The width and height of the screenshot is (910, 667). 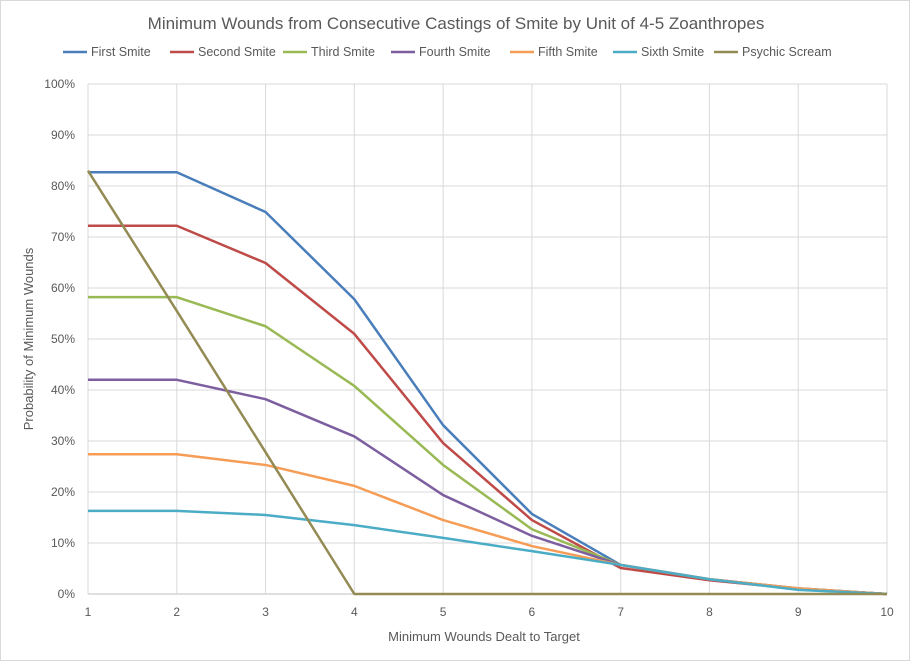 What do you see at coordinates (67, 594) in the screenshot?
I see `y-tick-label: 0%` at bounding box center [67, 594].